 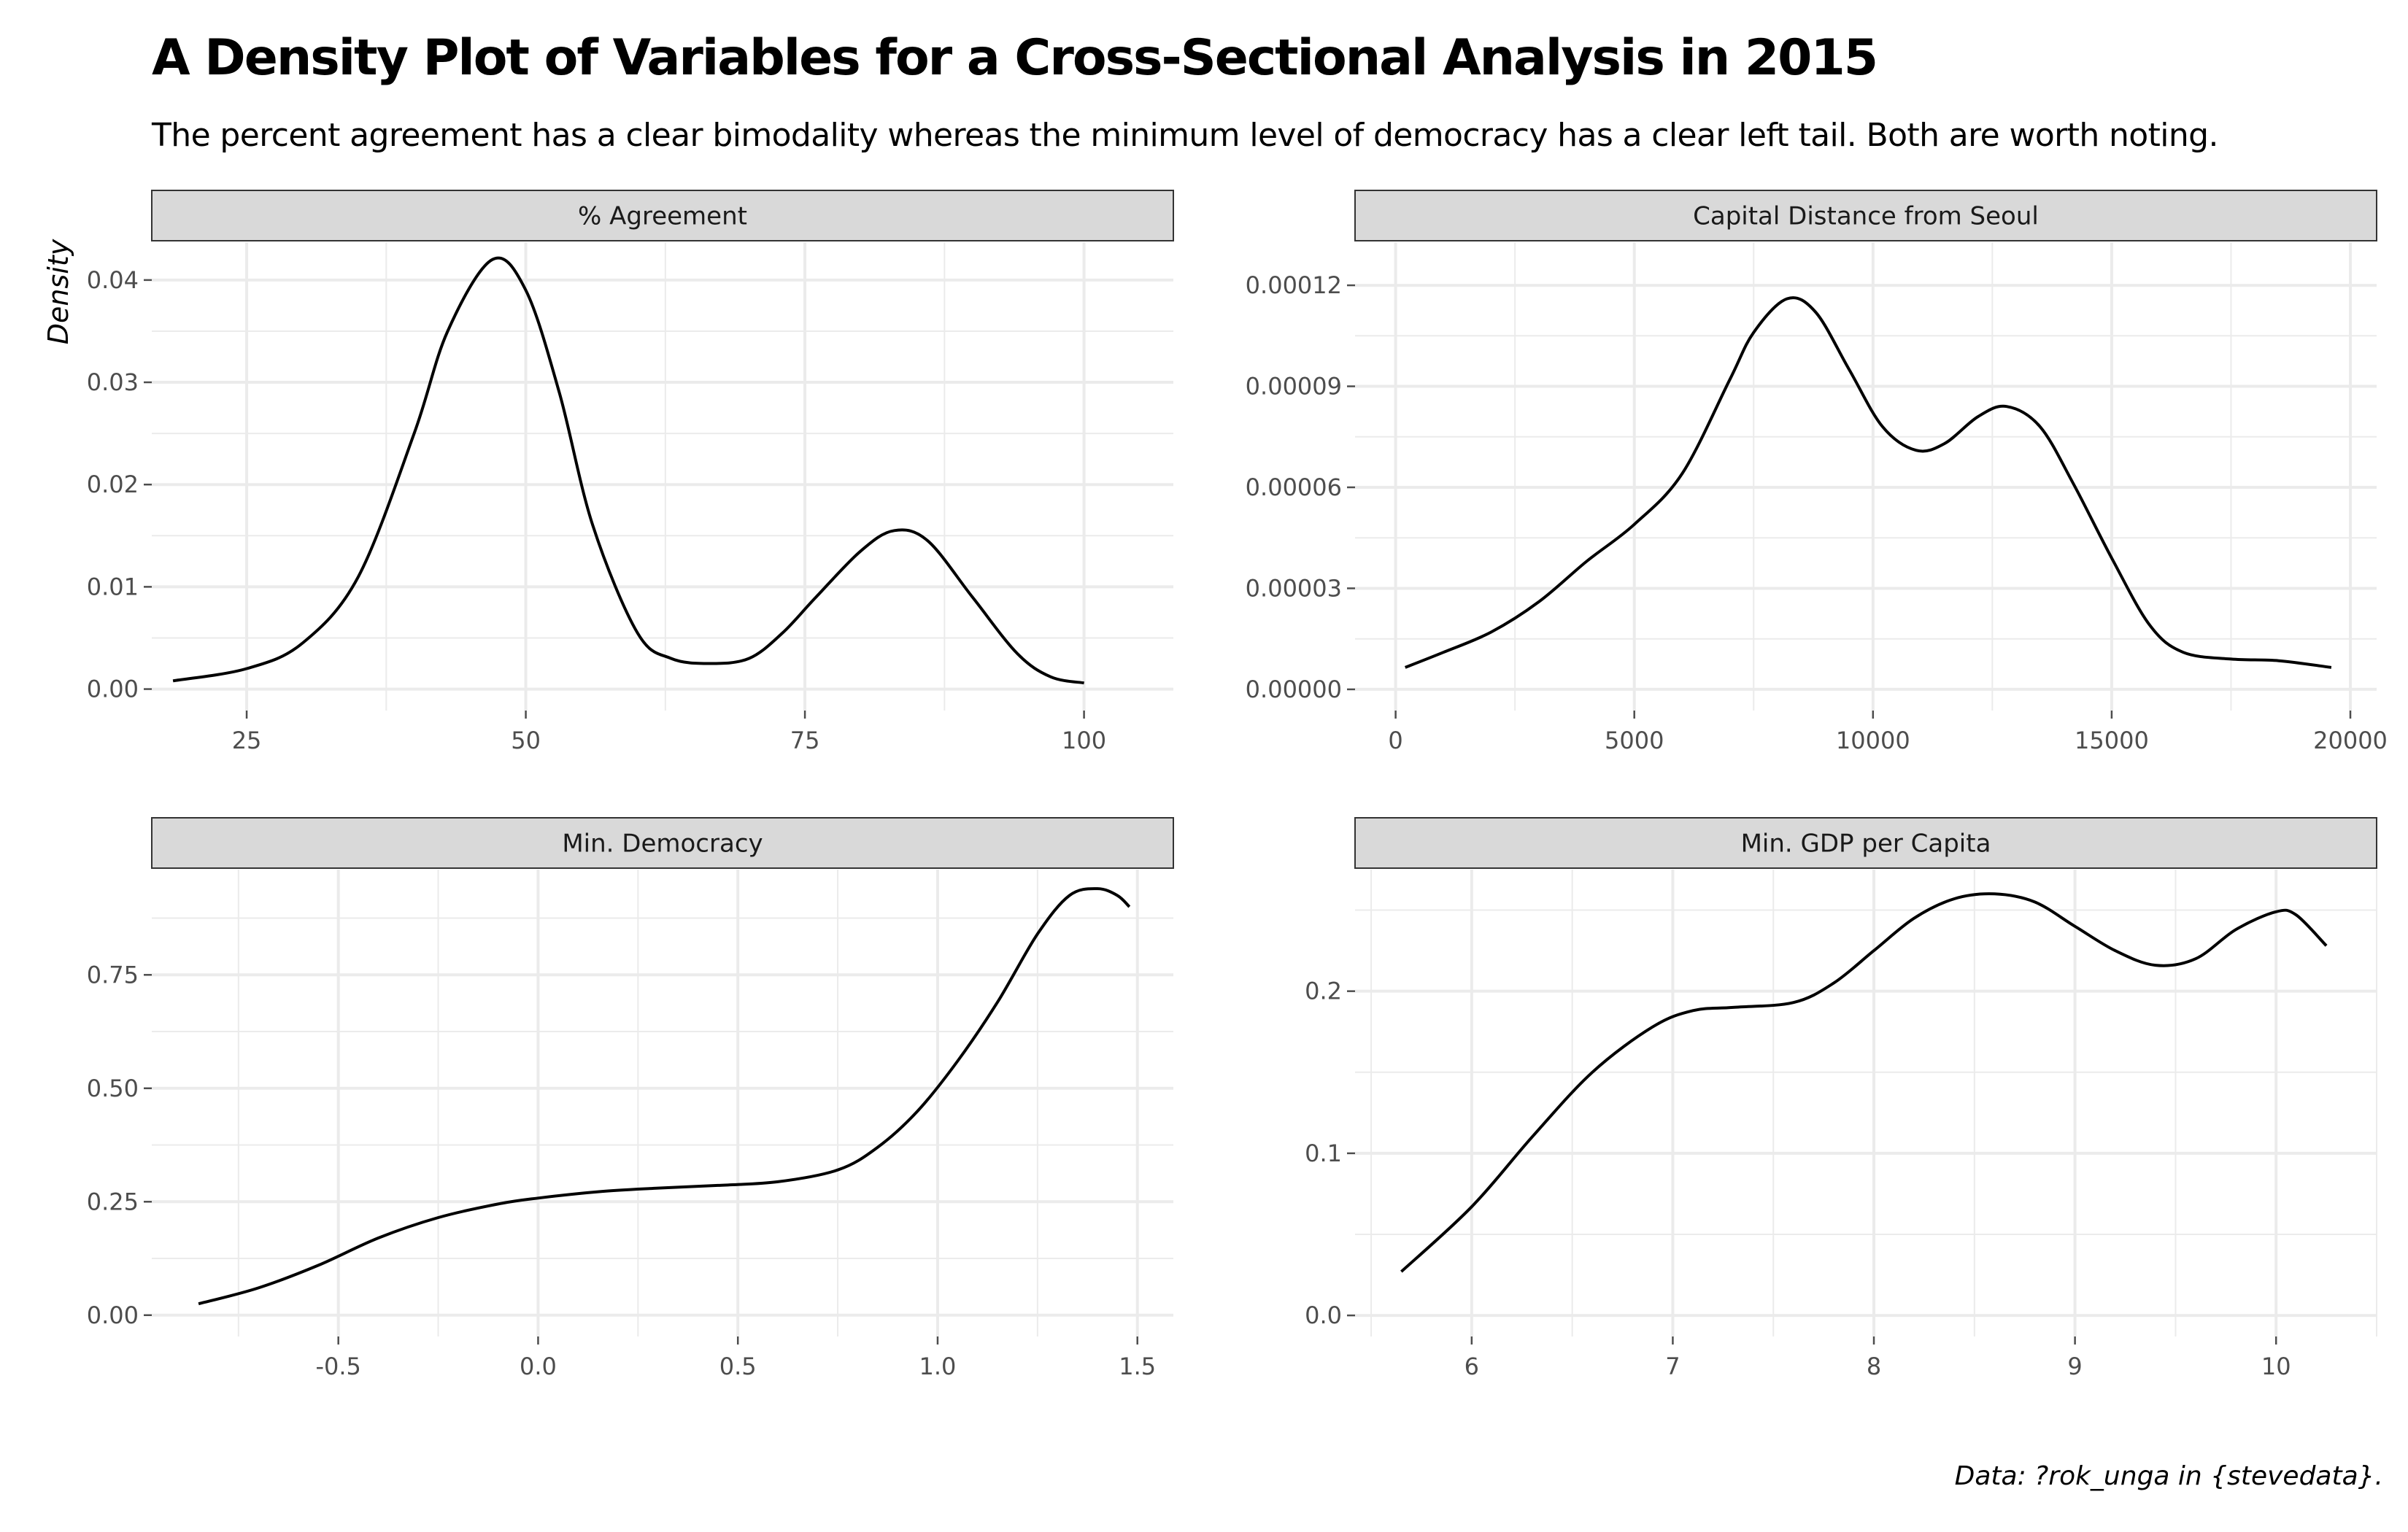 What do you see at coordinates (2112, 741) in the screenshot?
I see `x-tick-label: 15000` at bounding box center [2112, 741].